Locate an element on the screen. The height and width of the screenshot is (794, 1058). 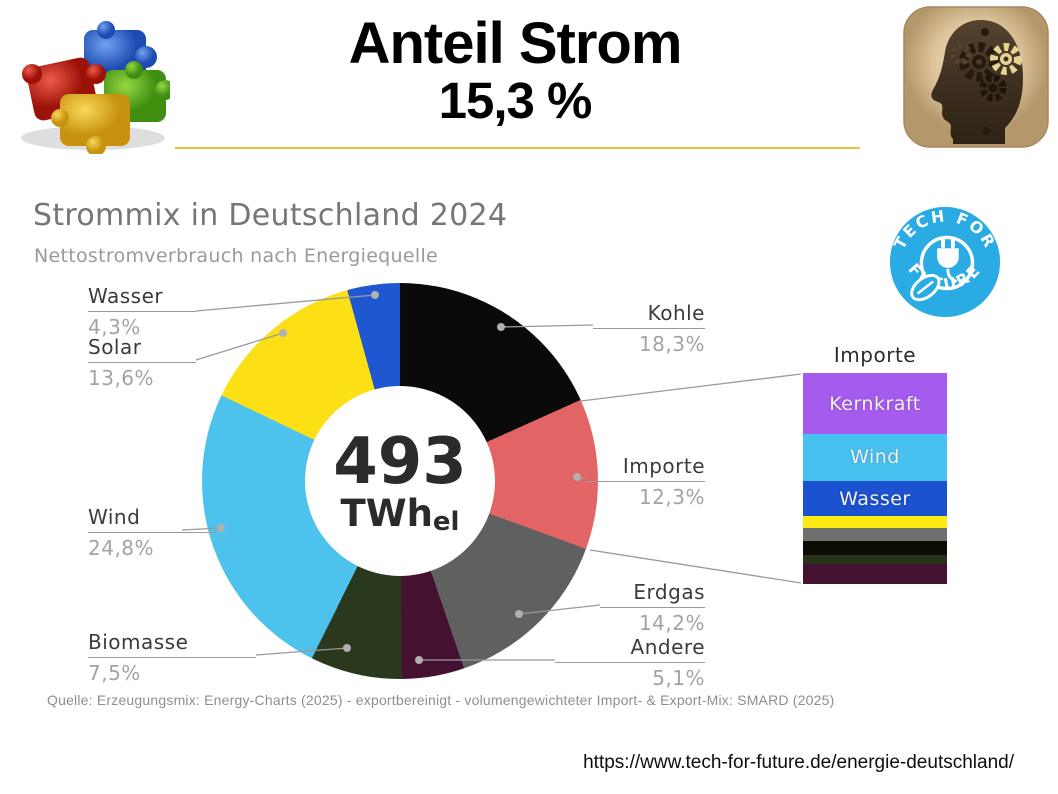
import-bar-segment-solar is located at coordinates (875, 522).